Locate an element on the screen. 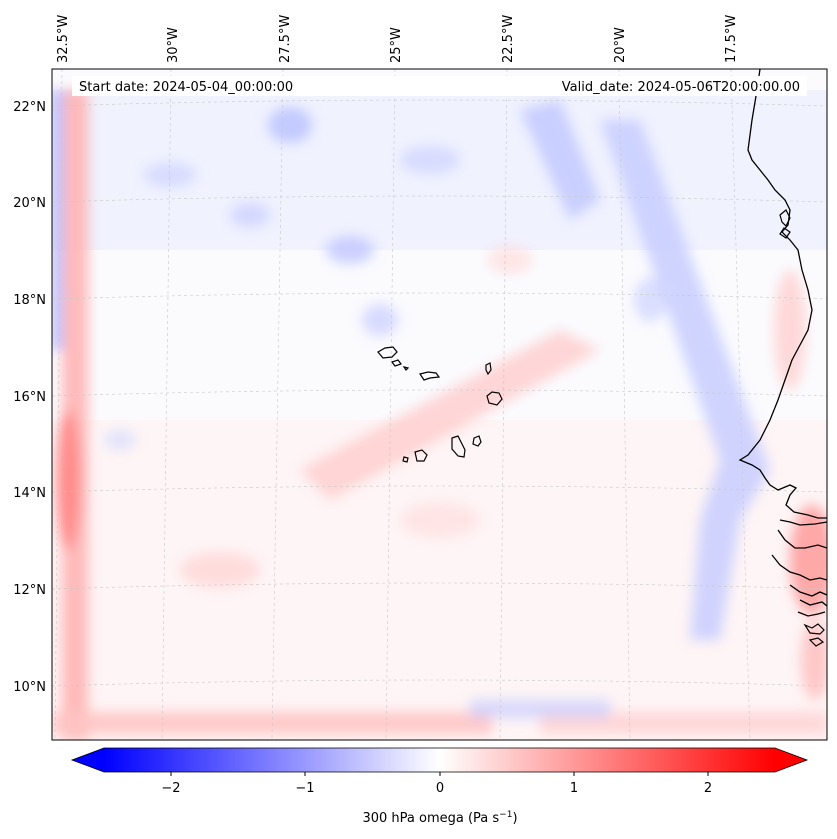 The width and height of the screenshot is (837, 839). lon-label: 17.5°W is located at coordinates (731, 39).